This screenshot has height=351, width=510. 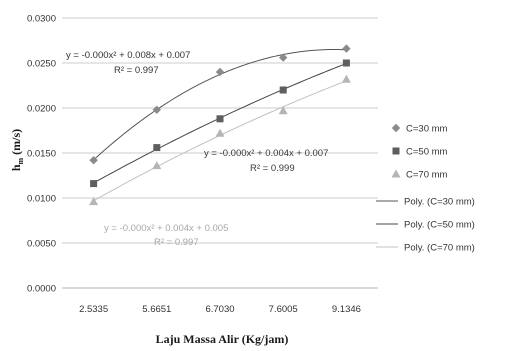 What do you see at coordinates (41, 109) in the screenshot?
I see `y-tick-label: 0.0200` at bounding box center [41, 109].